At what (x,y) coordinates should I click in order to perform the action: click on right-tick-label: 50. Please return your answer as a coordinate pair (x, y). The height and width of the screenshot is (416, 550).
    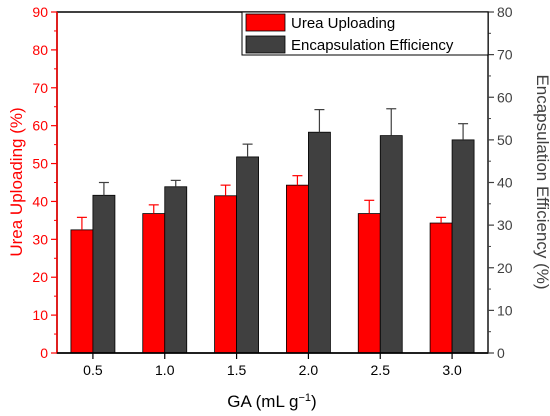
    Looking at the image, I should click on (505, 140).